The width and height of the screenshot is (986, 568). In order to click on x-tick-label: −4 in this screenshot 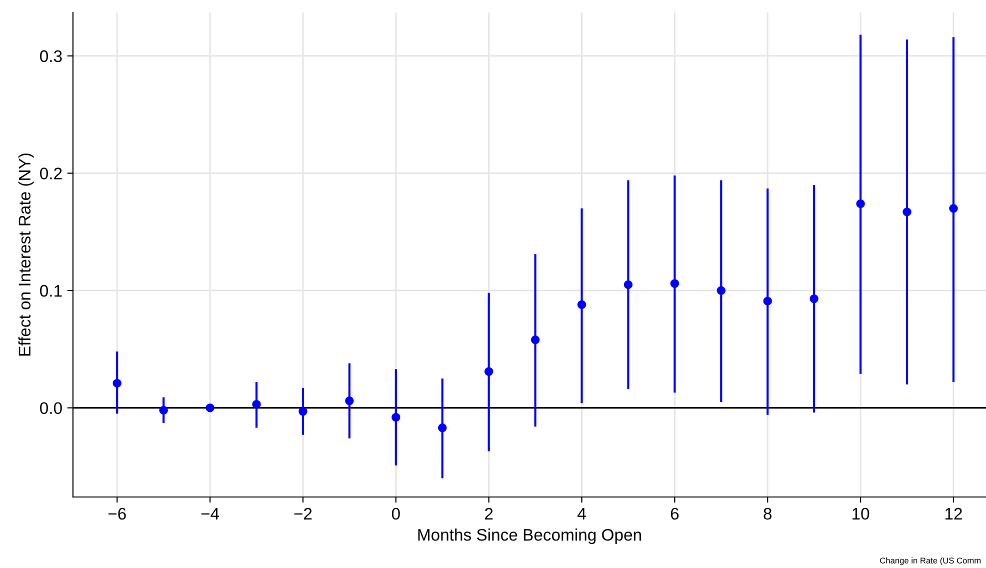, I will do `click(210, 514)`.